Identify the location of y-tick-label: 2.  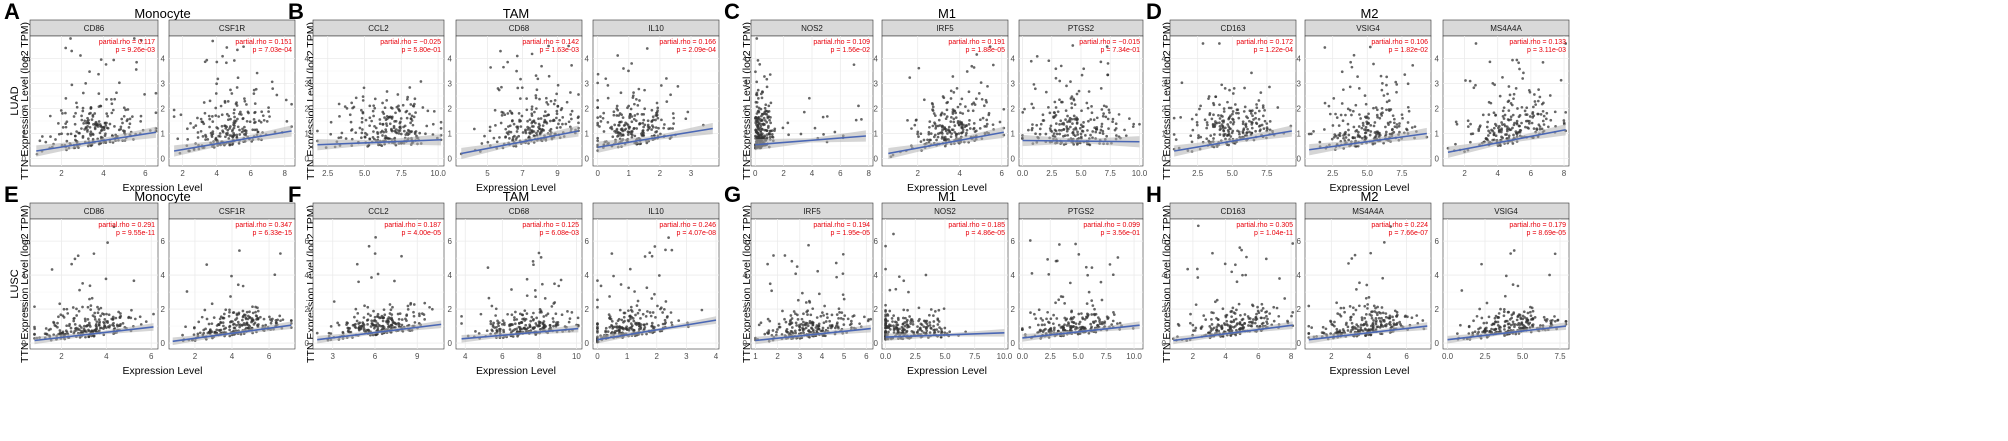
(1013, 109).